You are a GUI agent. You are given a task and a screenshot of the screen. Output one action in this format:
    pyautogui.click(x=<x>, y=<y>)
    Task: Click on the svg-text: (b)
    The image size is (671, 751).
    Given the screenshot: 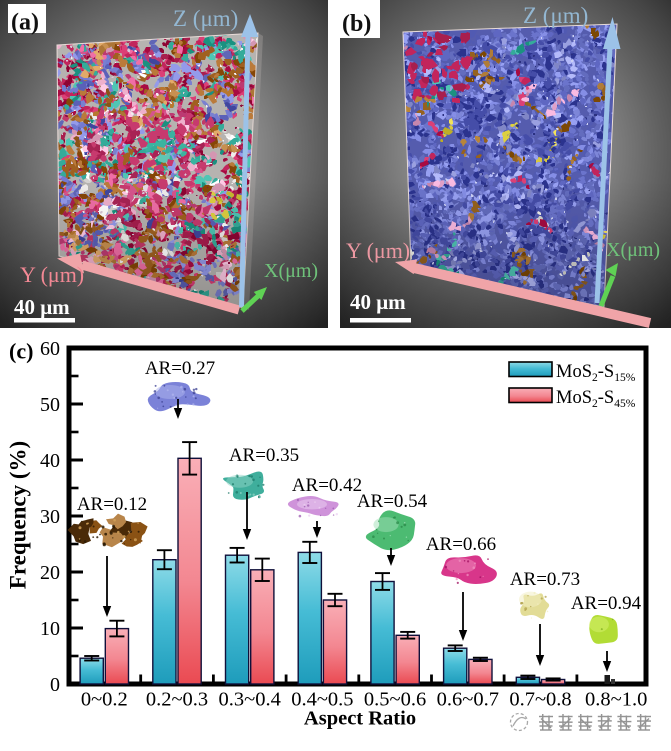 What is the action you would take?
    pyautogui.click(x=356, y=24)
    